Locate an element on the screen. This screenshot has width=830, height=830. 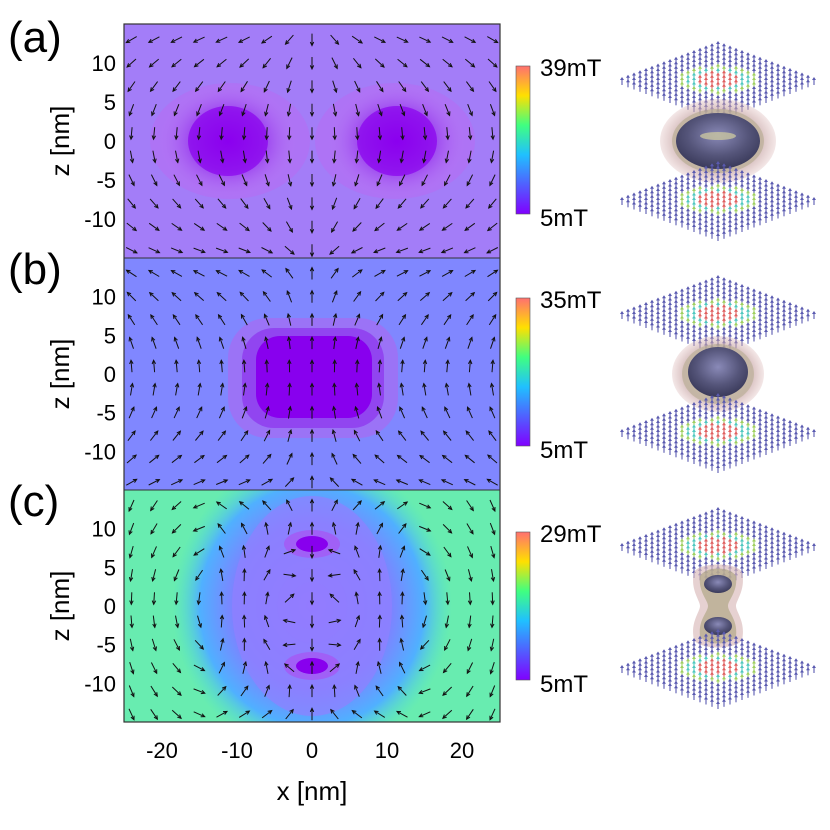
y-tick-label: -10 is located at coordinates (100, 683).